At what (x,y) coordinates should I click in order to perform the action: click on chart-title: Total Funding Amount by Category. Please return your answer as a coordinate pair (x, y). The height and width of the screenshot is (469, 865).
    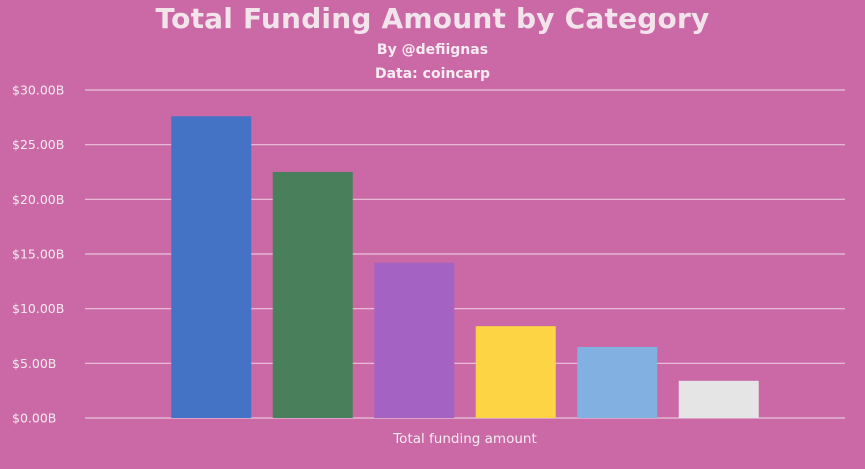
    Looking at the image, I should click on (432, 18).